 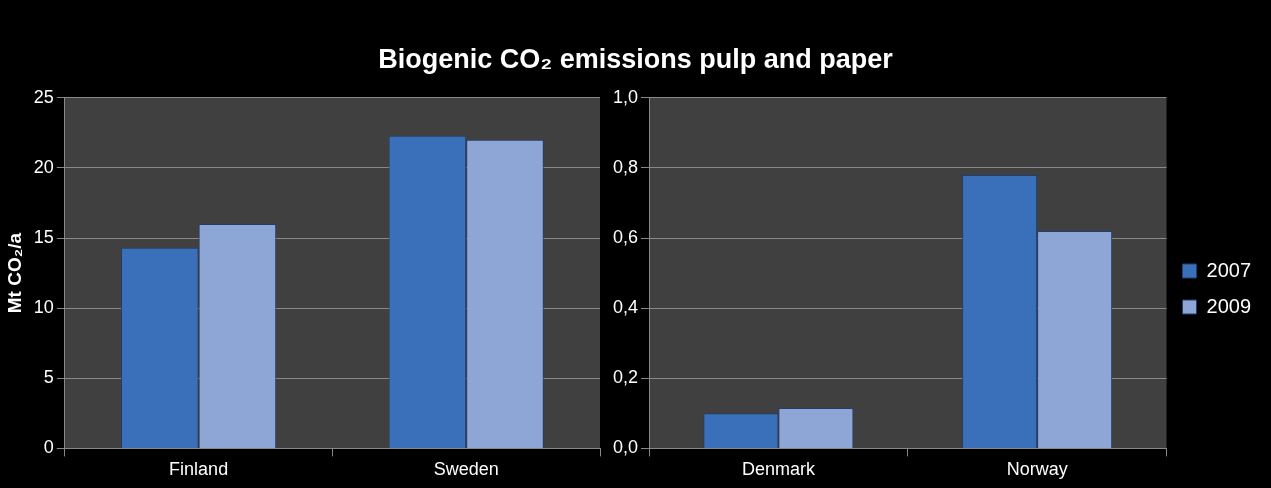 What do you see at coordinates (625, 237) in the screenshot?
I see `y-tick-label: 0,6` at bounding box center [625, 237].